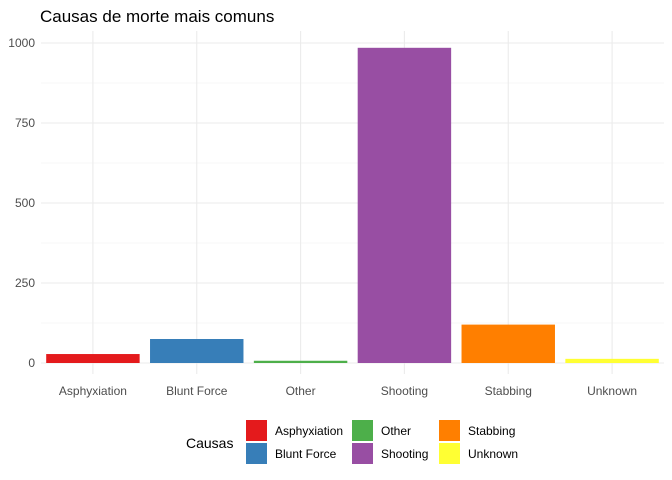 The width and height of the screenshot is (672, 480). What do you see at coordinates (157, 16) in the screenshot?
I see `chart-title: Causas de morte mais comuns` at bounding box center [157, 16].